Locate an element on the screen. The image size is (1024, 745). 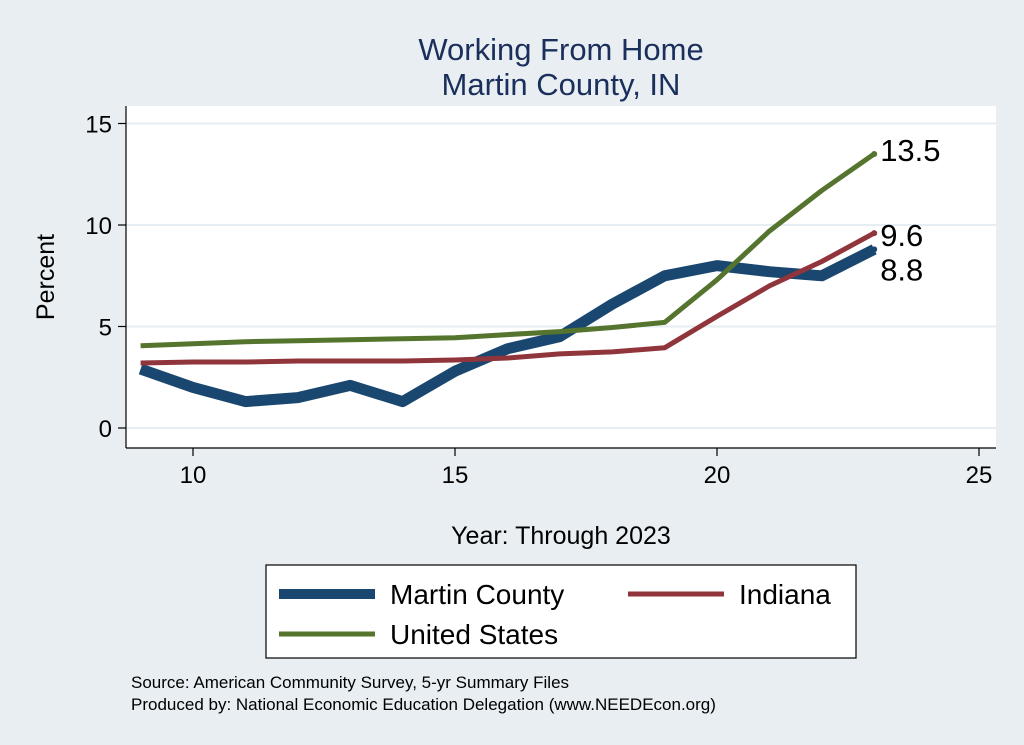
x-tick-label-1: 15 is located at coordinates (455, 475).